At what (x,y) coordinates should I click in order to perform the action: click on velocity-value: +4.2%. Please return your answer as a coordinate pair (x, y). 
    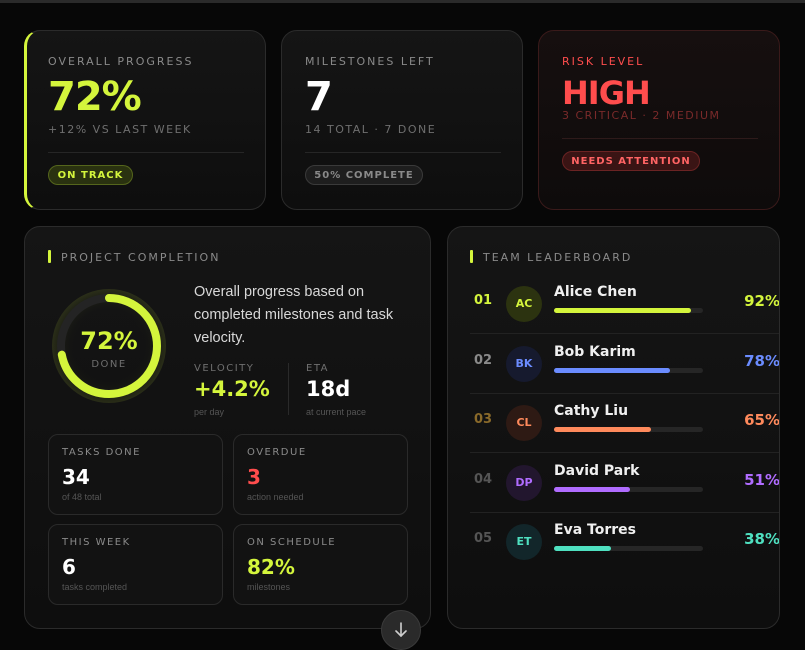
    Looking at the image, I should click on (232, 389).